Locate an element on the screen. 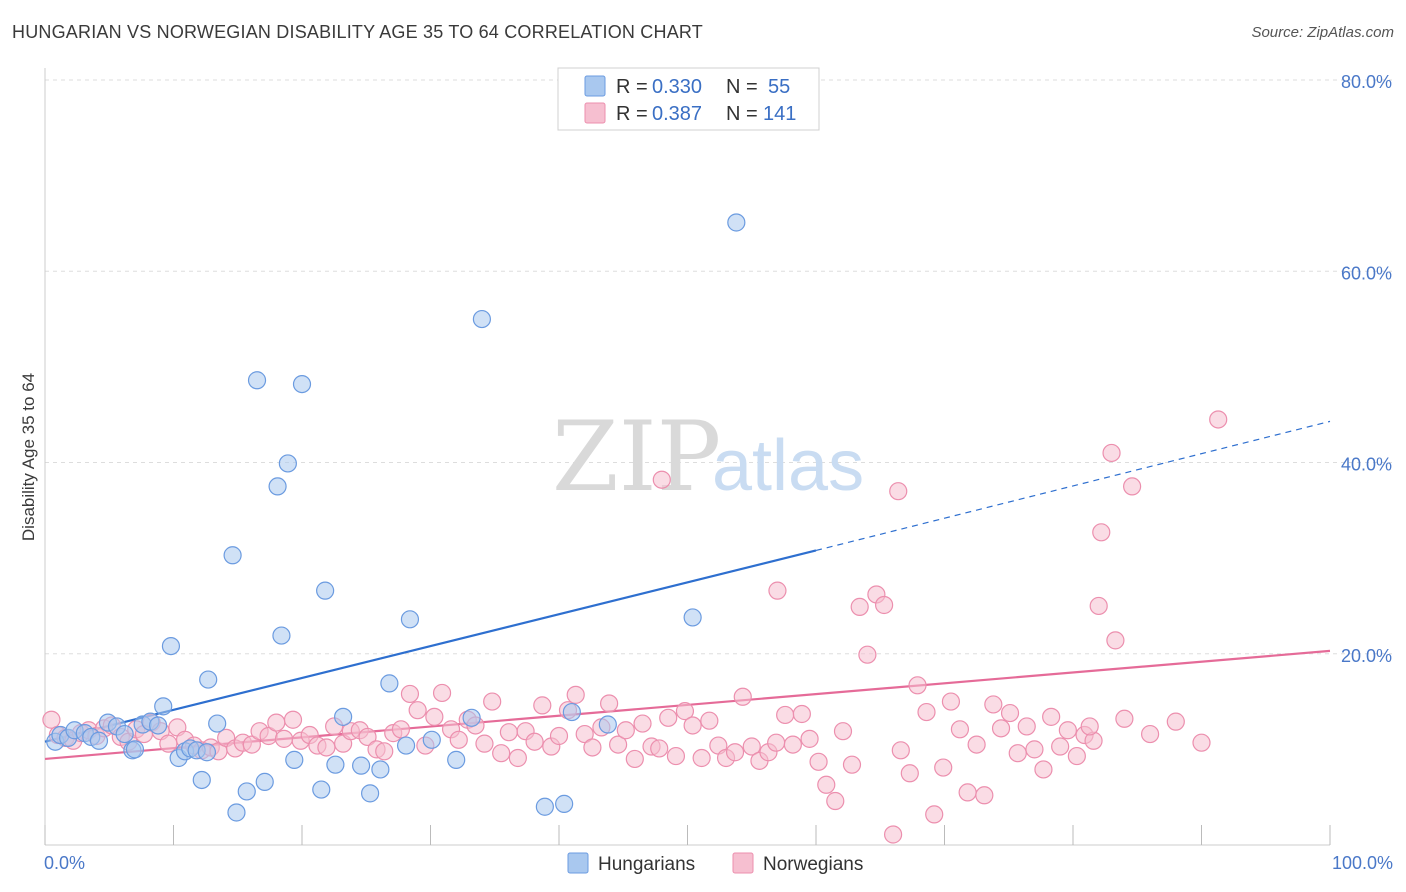 This screenshot has height=892, width=1406. top-legend: R = 0.330 N = 55 R = 0.387 N = 141 is located at coordinates (688, 99).